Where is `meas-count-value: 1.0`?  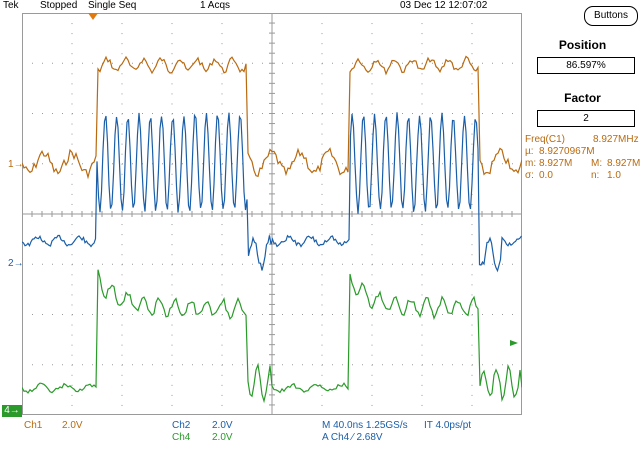 meas-count-value: 1.0 is located at coordinates (614, 175).